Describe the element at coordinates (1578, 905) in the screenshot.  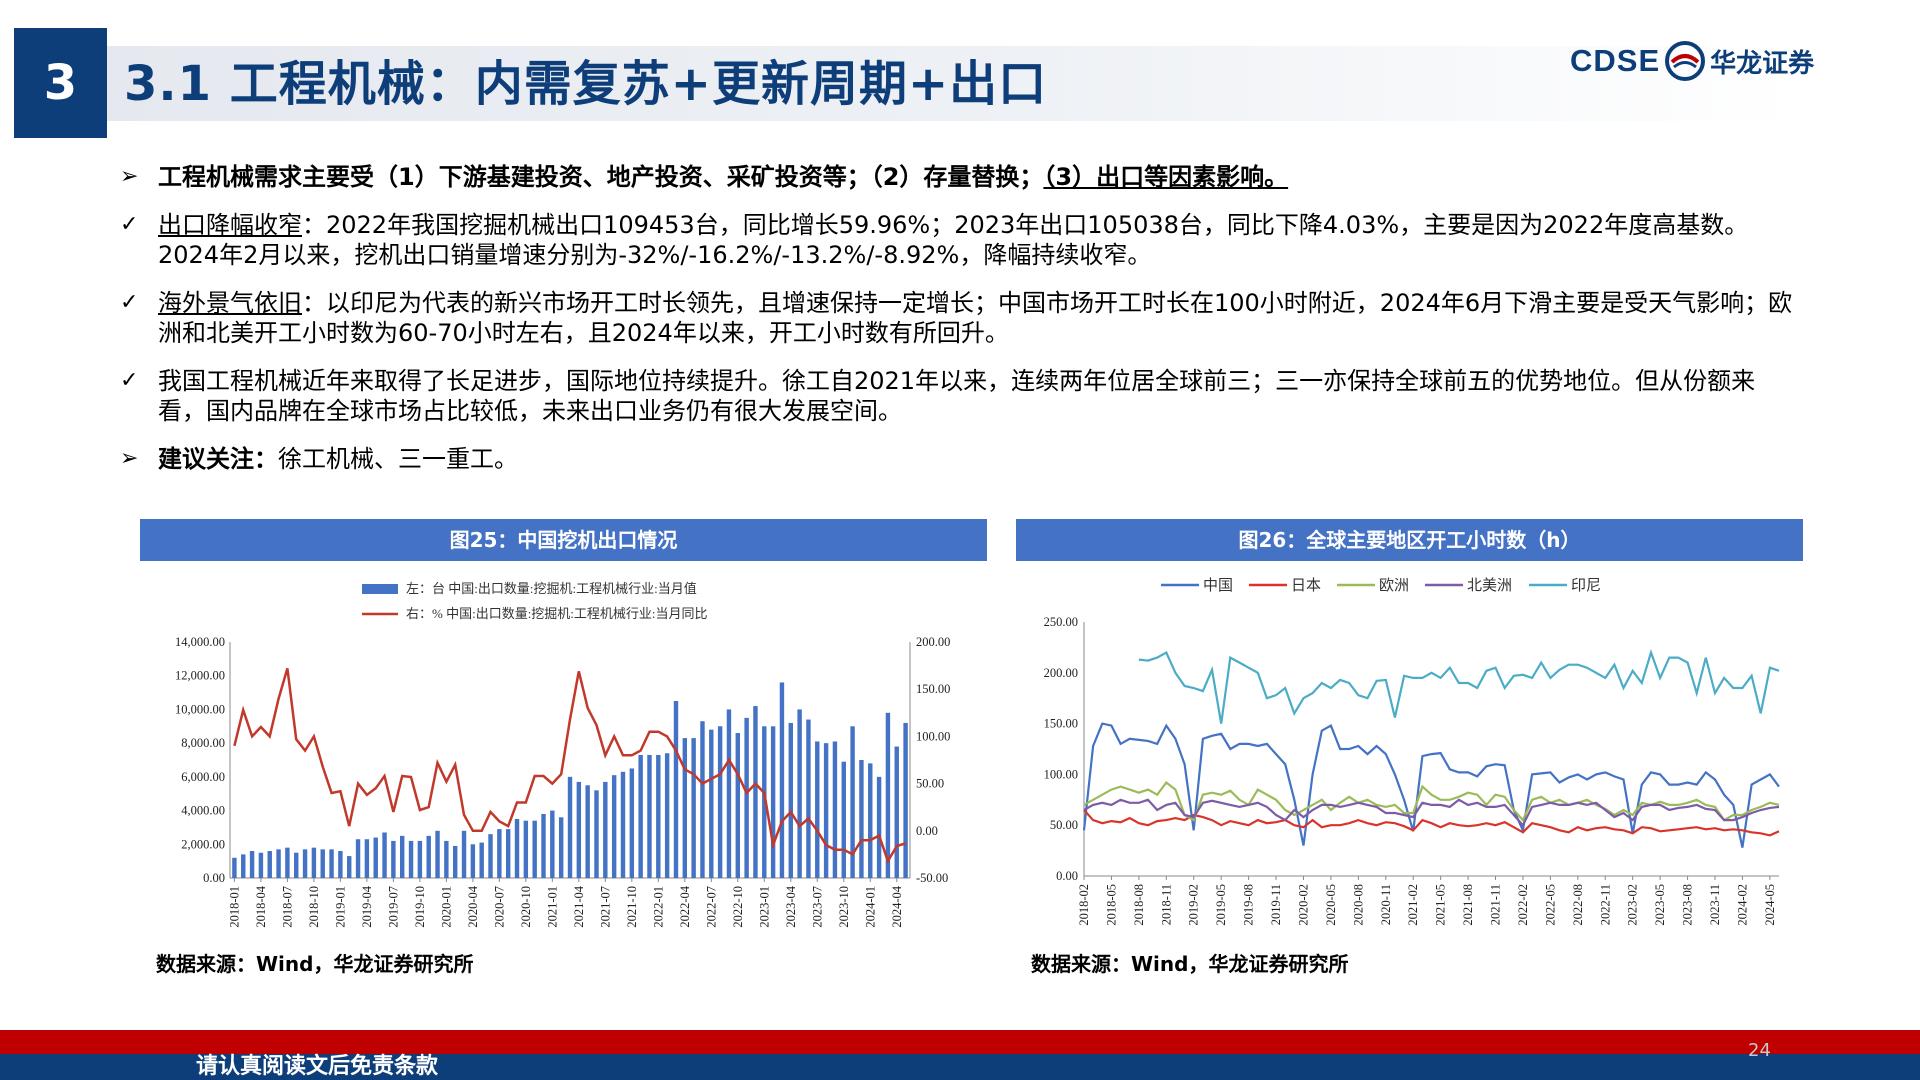
I see `x-tick-label: 2022-08` at that location.